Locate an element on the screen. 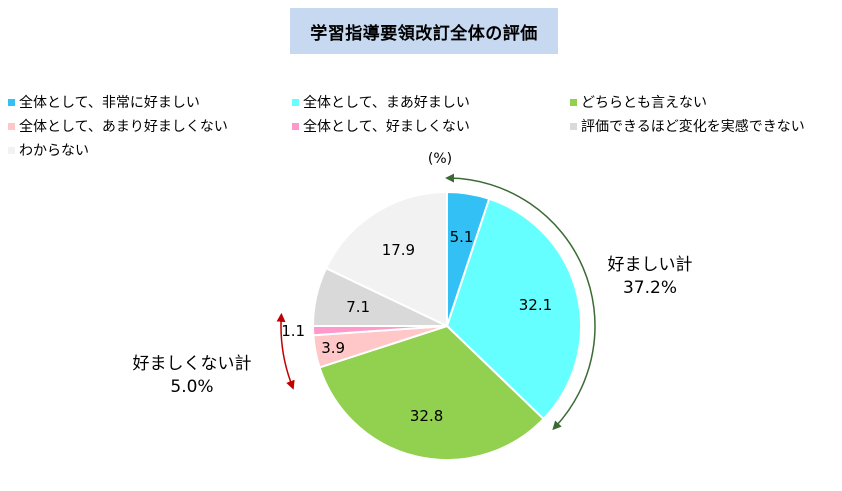 This screenshot has height=491, width=842. legend-item-no-change-felt: 評価できるほど変化を実感できない is located at coordinates (687, 126).